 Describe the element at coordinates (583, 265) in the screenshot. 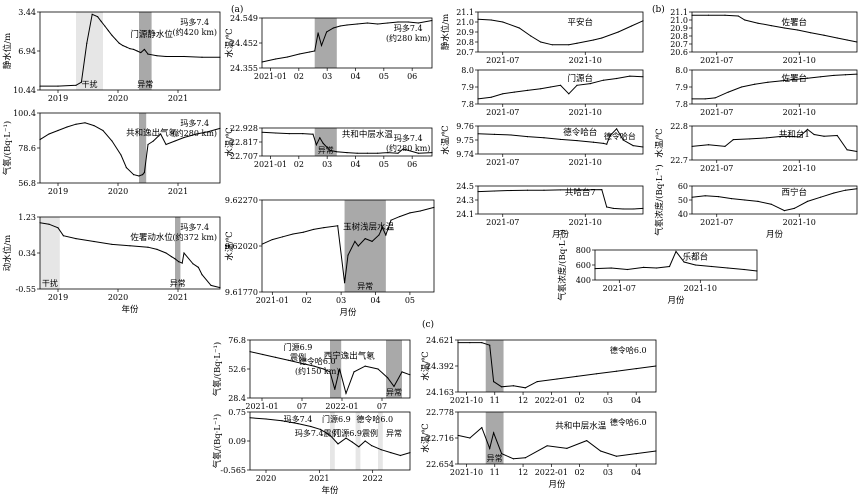

I see `y-tick-label-b9: 600` at that location.